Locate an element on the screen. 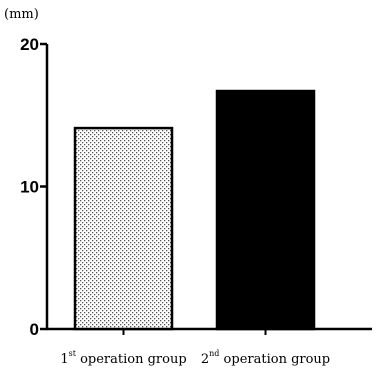 This screenshot has height=369, width=378. y-tick-label: 20 is located at coordinates (29, 44).